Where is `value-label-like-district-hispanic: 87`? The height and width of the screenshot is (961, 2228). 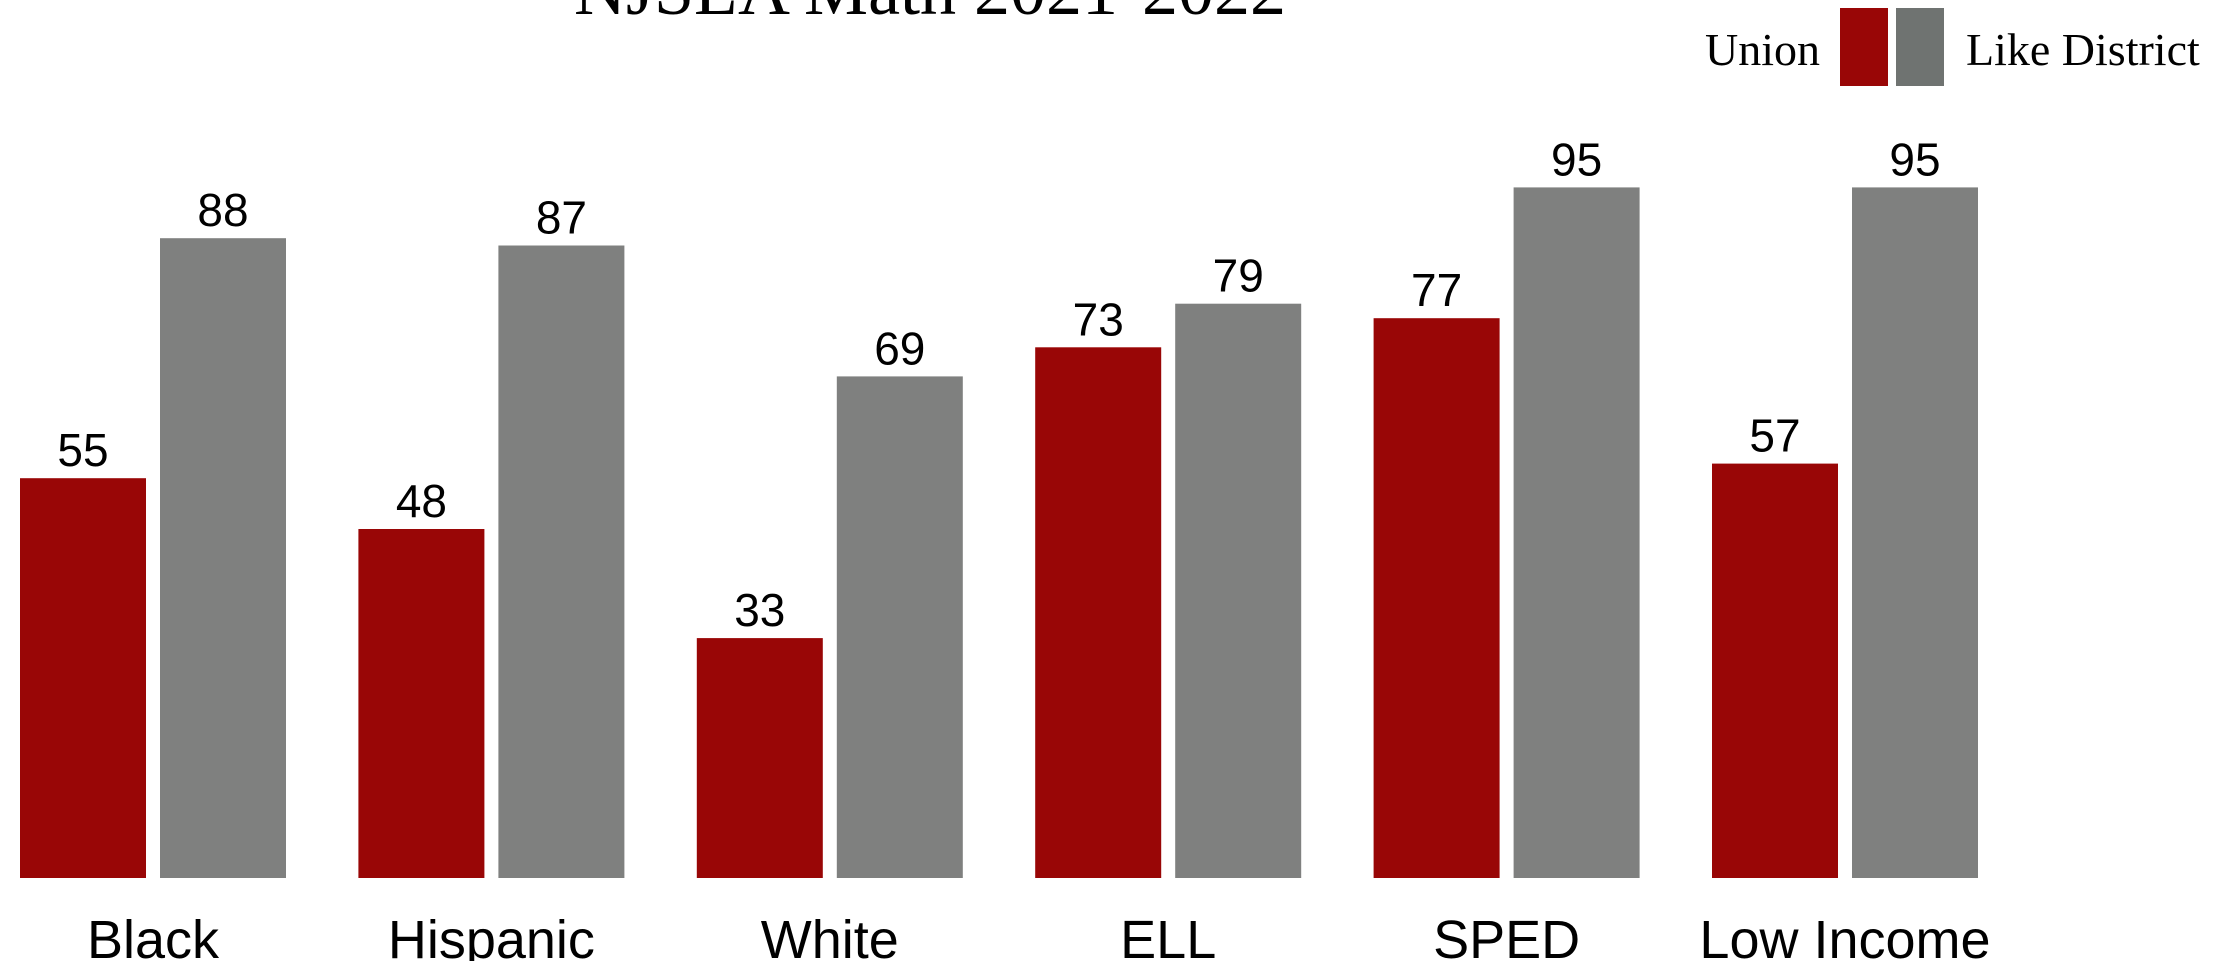
value-label-like-district-hispanic: 87 is located at coordinates (561, 218).